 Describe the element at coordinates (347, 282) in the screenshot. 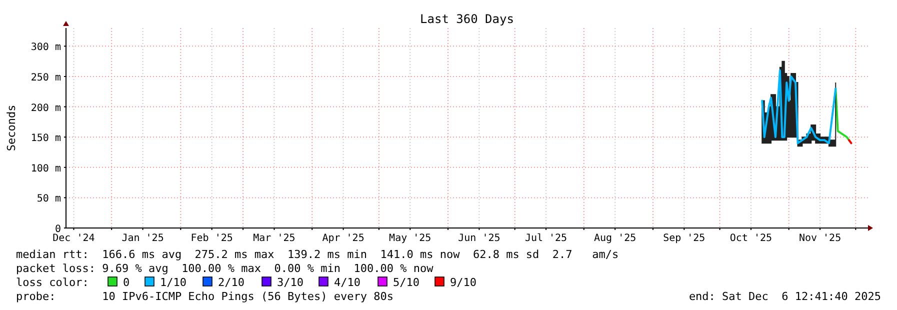

I see `legend-label: 4/10` at that location.